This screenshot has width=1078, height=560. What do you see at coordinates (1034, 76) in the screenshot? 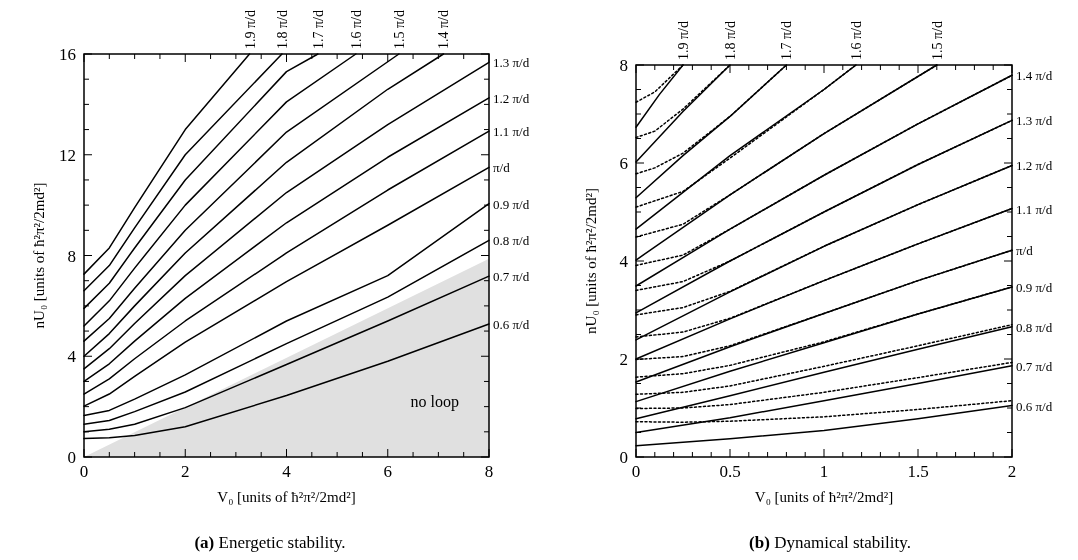
I see `legend-label: 1.4 π/d` at bounding box center [1034, 76].